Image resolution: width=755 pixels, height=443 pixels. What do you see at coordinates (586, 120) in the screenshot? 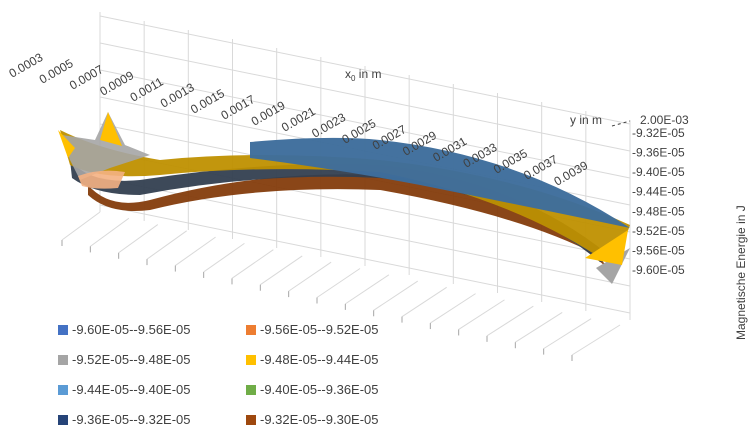
I see `y-axis-label: y in m` at bounding box center [586, 120].